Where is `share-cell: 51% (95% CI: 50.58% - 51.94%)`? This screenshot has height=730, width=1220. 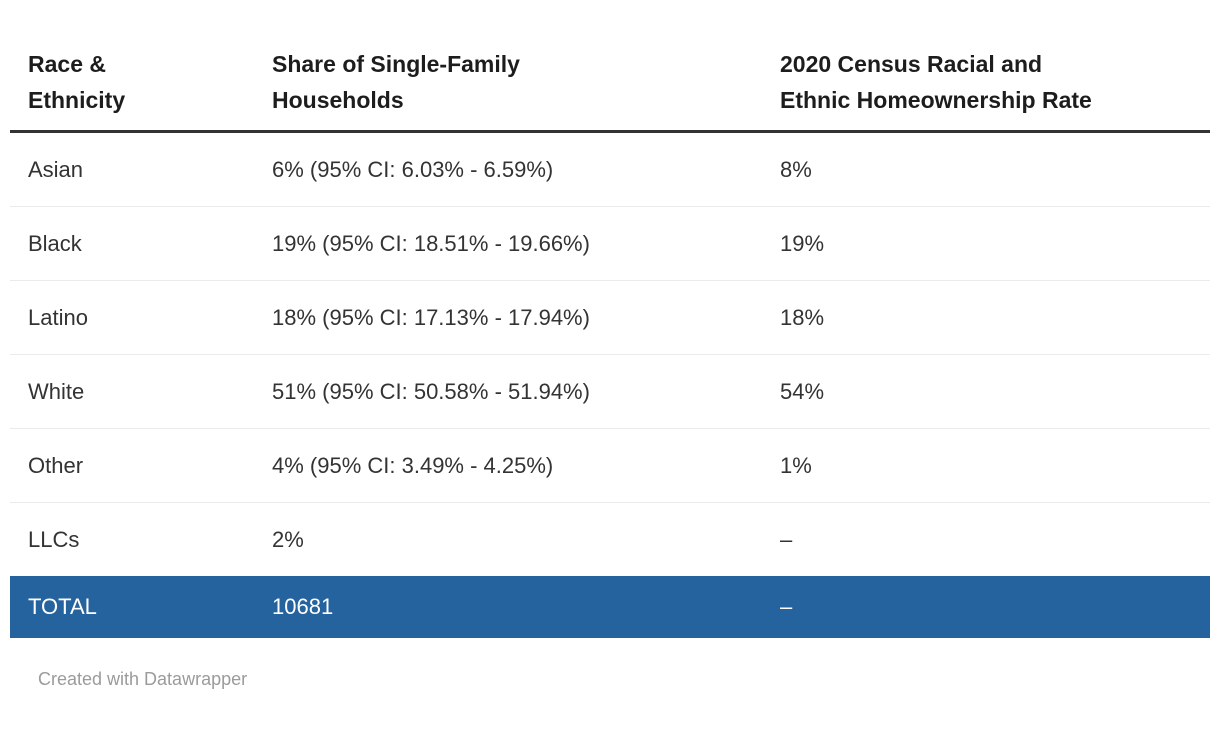 share-cell: 51% (95% CI: 50.58% - 51.94%) is located at coordinates (508, 391).